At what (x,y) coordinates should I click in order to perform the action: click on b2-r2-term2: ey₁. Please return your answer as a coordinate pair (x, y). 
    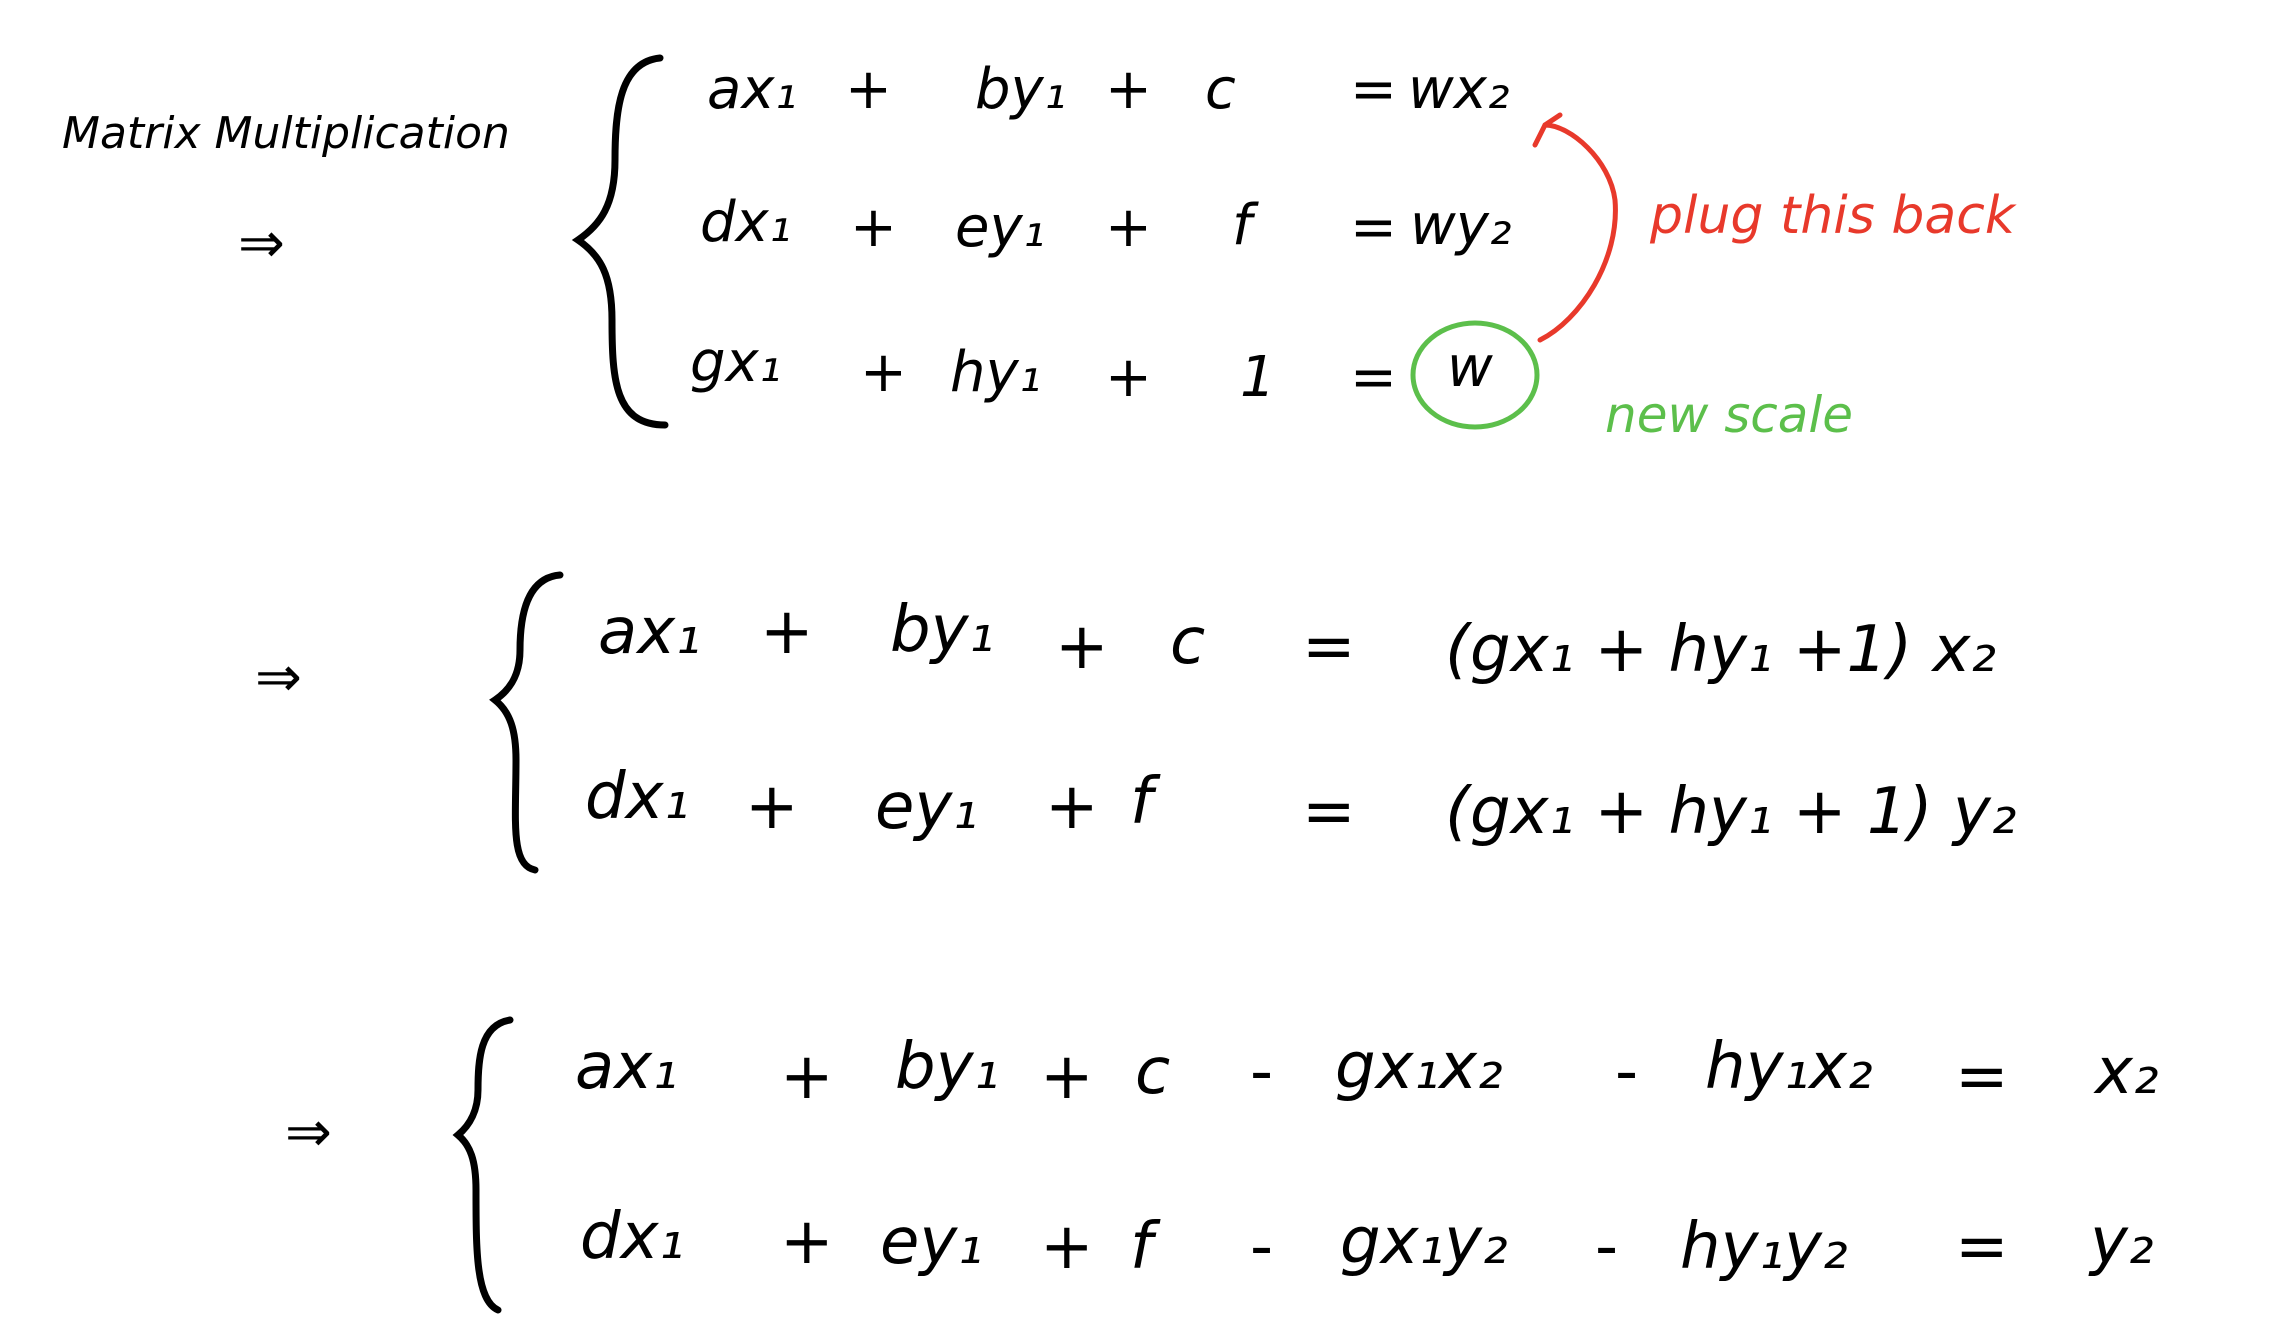
    Looking at the image, I should click on (926, 807).